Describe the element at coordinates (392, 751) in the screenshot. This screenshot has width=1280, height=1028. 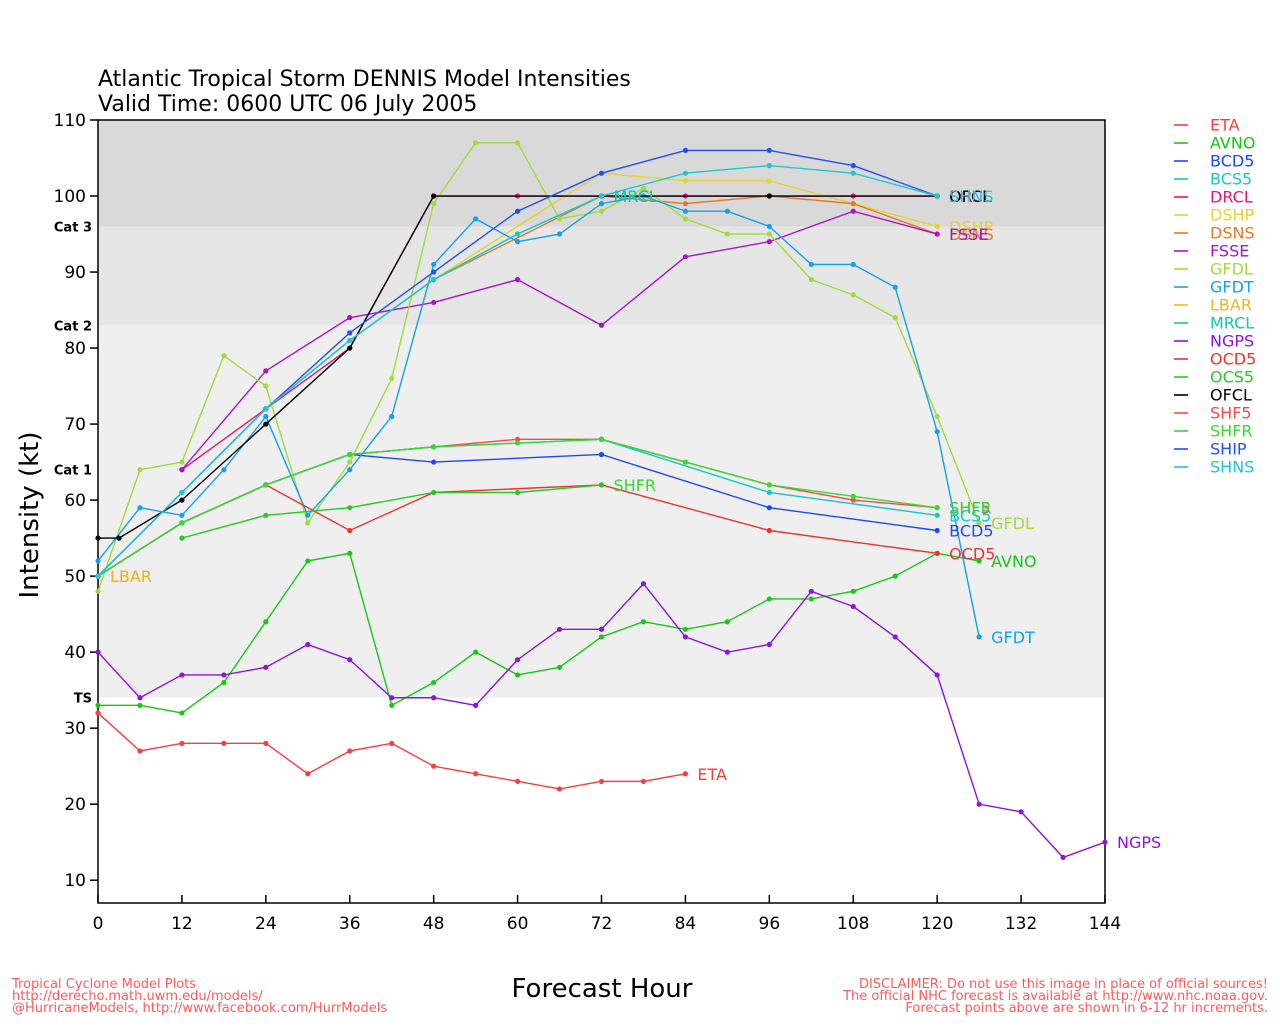
I see `series-eta` at that location.